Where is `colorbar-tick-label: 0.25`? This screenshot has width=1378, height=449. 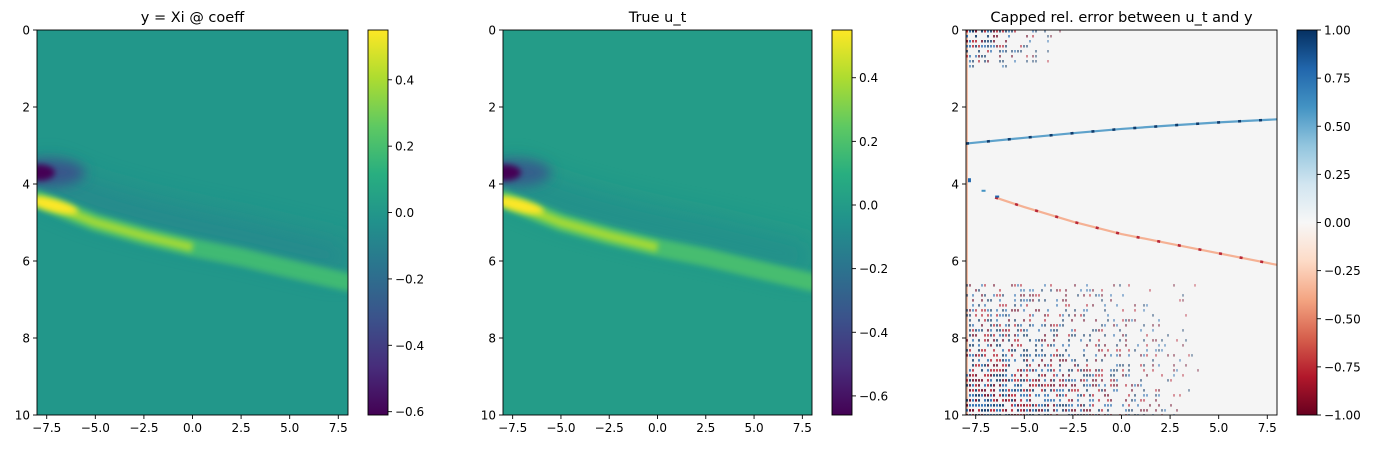
colorbar-tick-label: 0.25 is located at coordinates (1337, 175).